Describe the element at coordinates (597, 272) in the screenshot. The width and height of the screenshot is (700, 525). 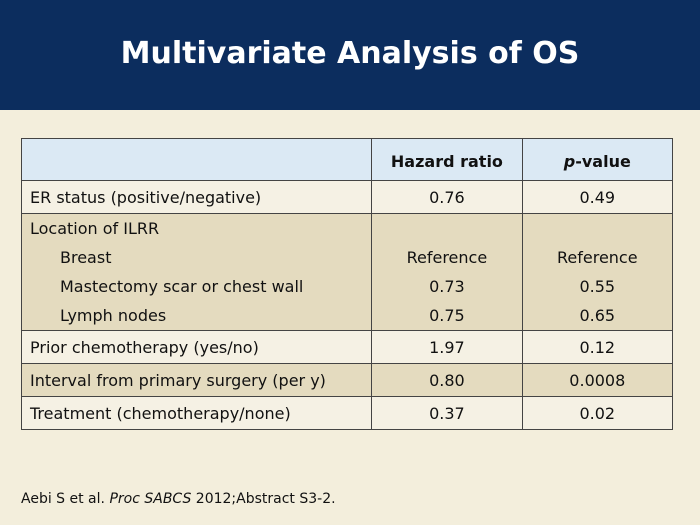
I see `p-cell: Reference 0.55 0.65` at that location.